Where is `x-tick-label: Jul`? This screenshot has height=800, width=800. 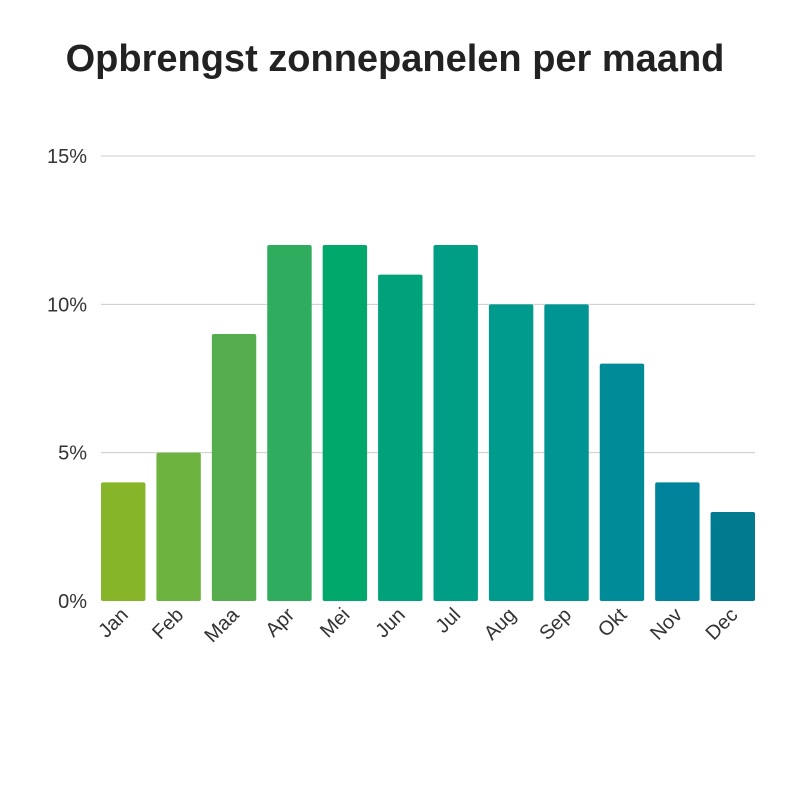
x-tick-label: Jul is located at coordinates (449, 621).